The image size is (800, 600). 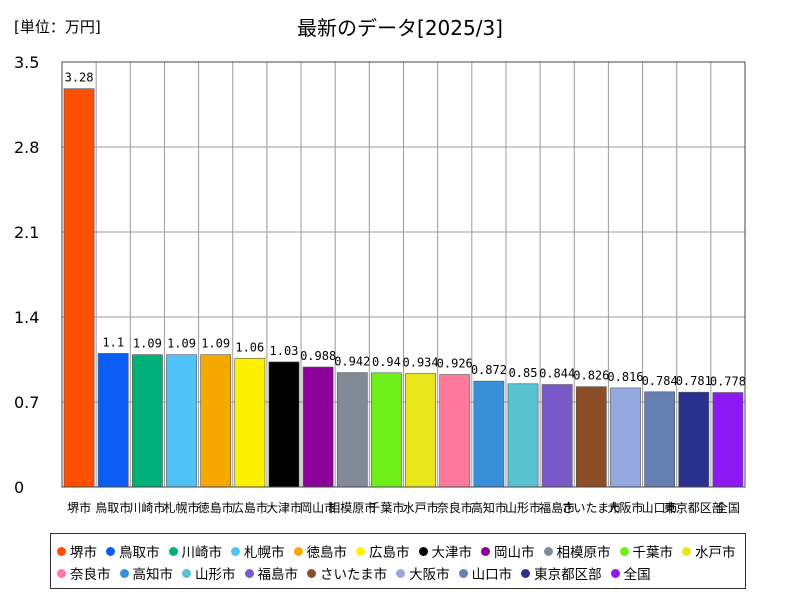 I want to click on data-label: 0.942, so click(x=352, y=362).